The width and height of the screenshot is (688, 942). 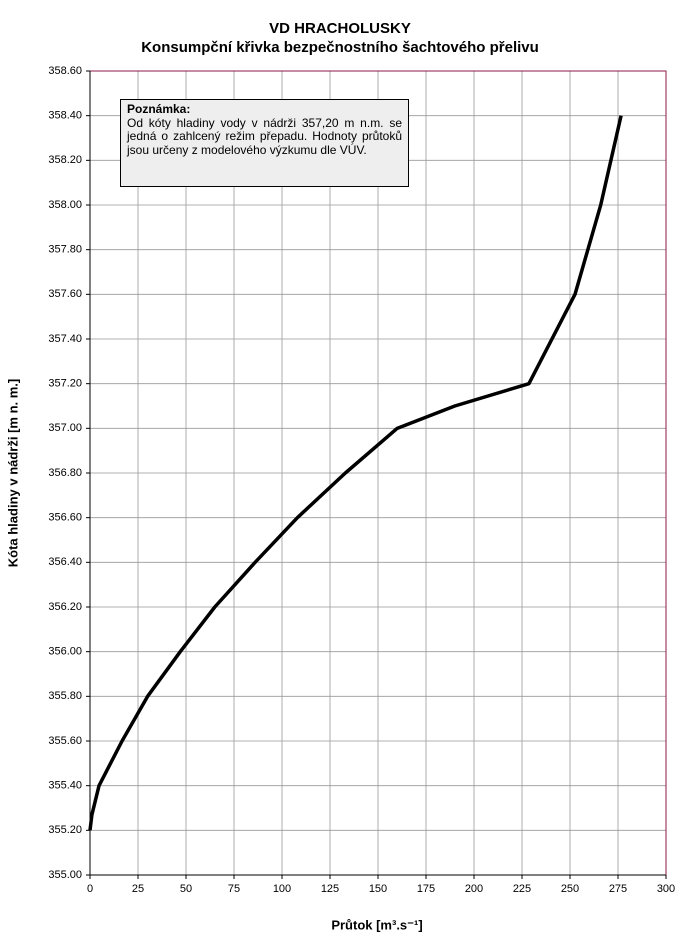 What do you see at coordinates (666, 889) in the screenshot?
I see `x-tick-label: 300` at bounding box center [666, 889].